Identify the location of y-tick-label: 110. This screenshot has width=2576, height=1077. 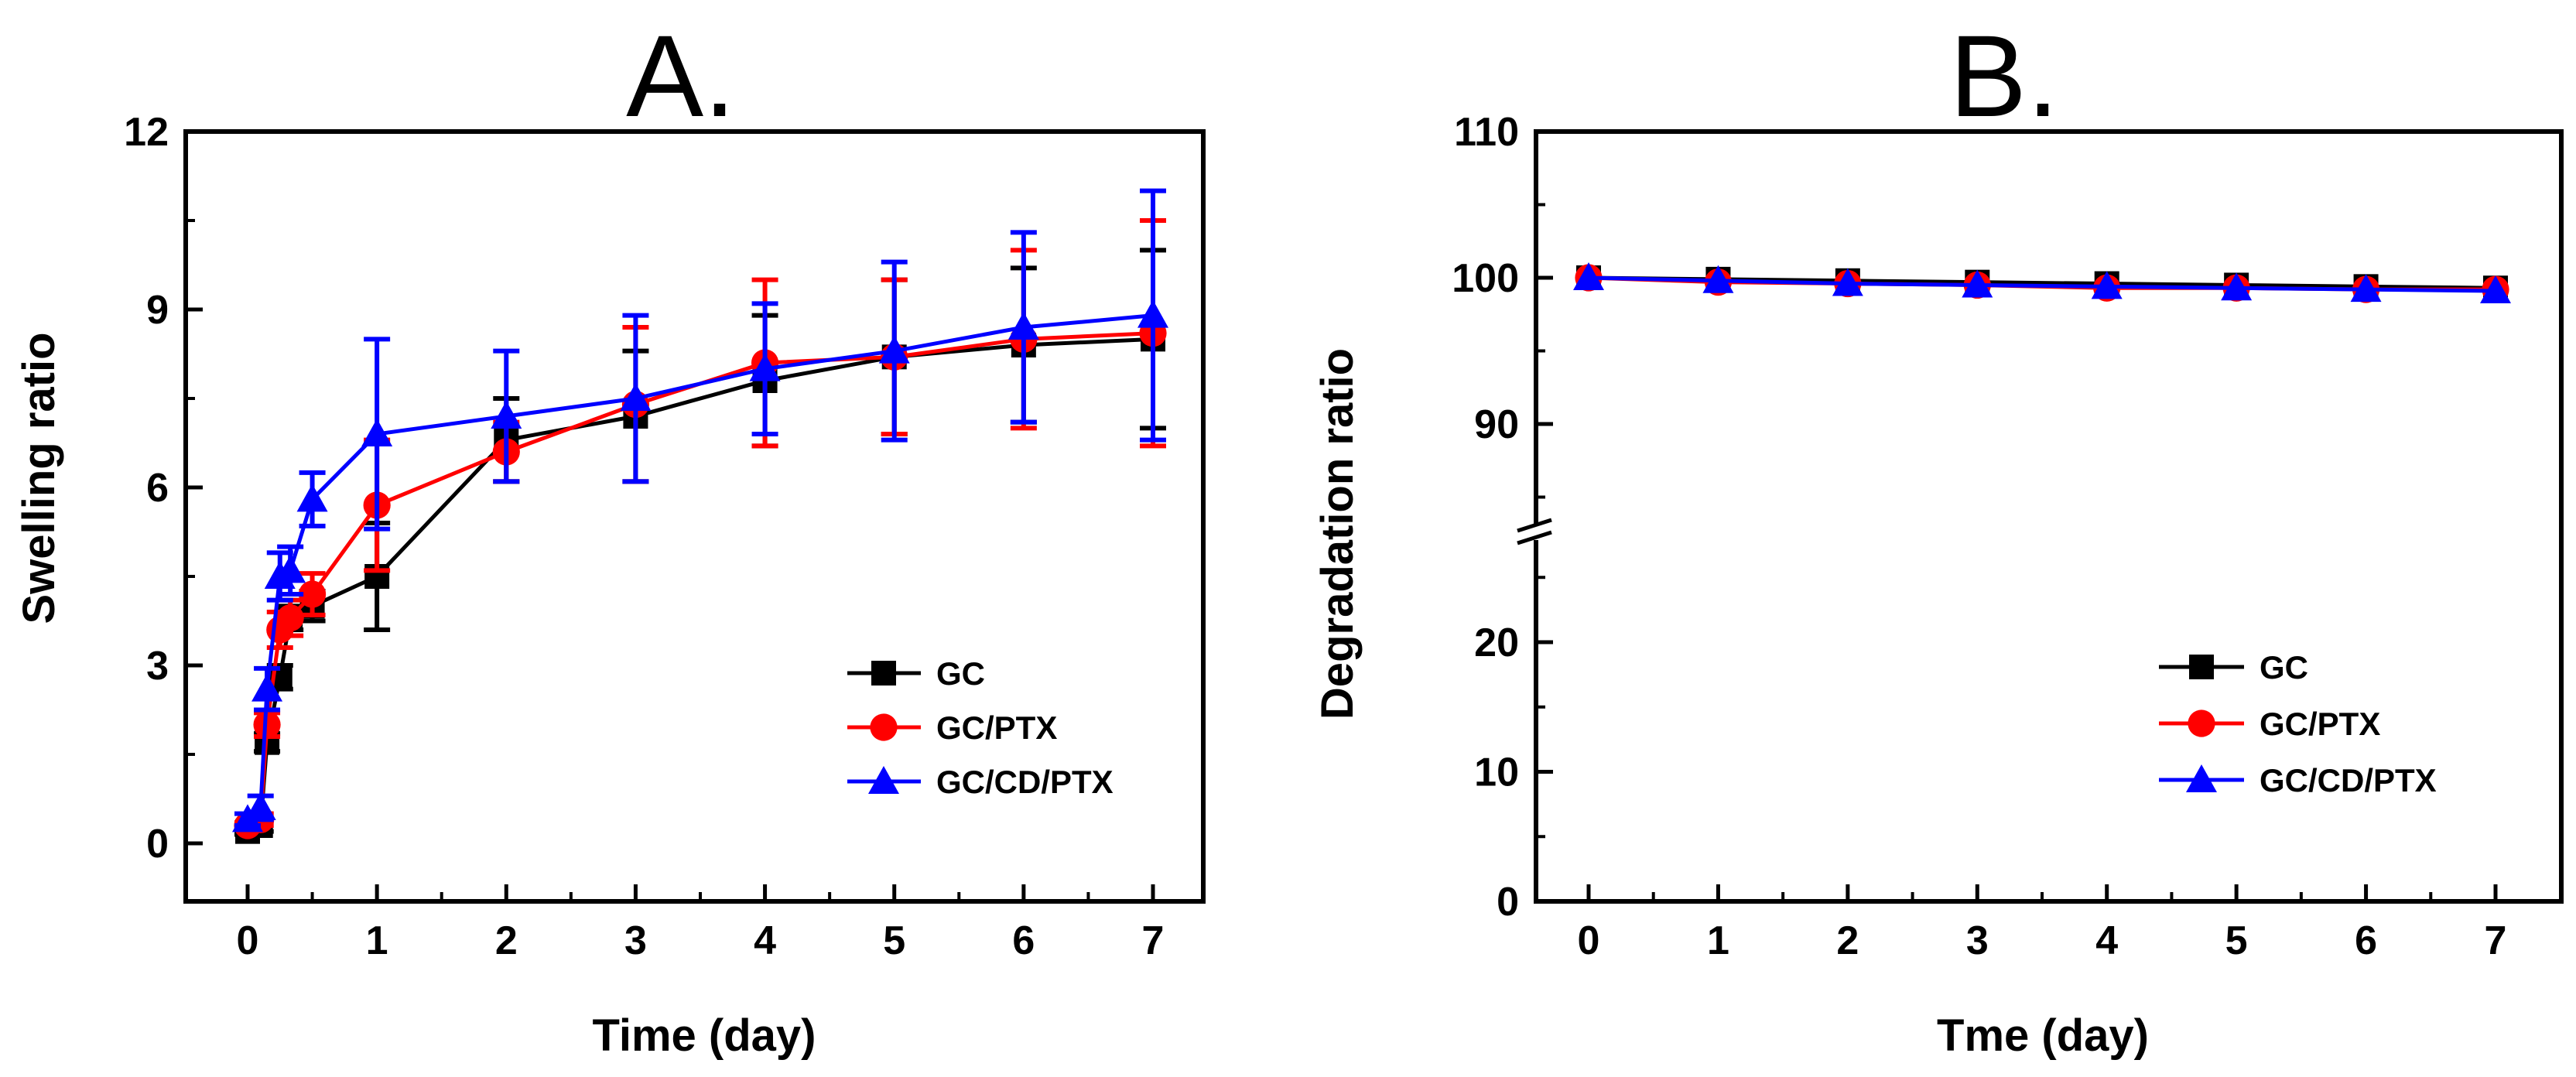
(1487, 132).